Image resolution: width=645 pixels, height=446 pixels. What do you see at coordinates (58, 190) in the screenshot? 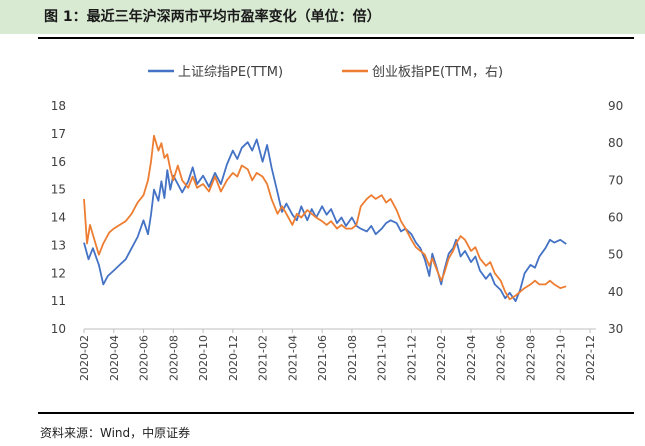
I see `left-tick-label: 15` at bounding box center [58, 190].